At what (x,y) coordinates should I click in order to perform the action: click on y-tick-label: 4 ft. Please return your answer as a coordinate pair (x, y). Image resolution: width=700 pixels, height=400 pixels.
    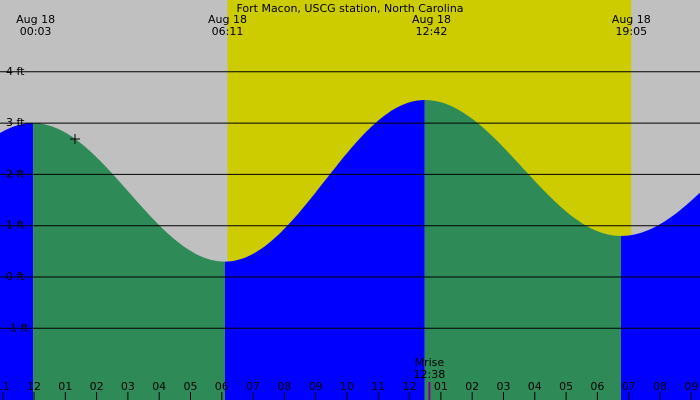
    Looking at the image, I should click on (15, 71).